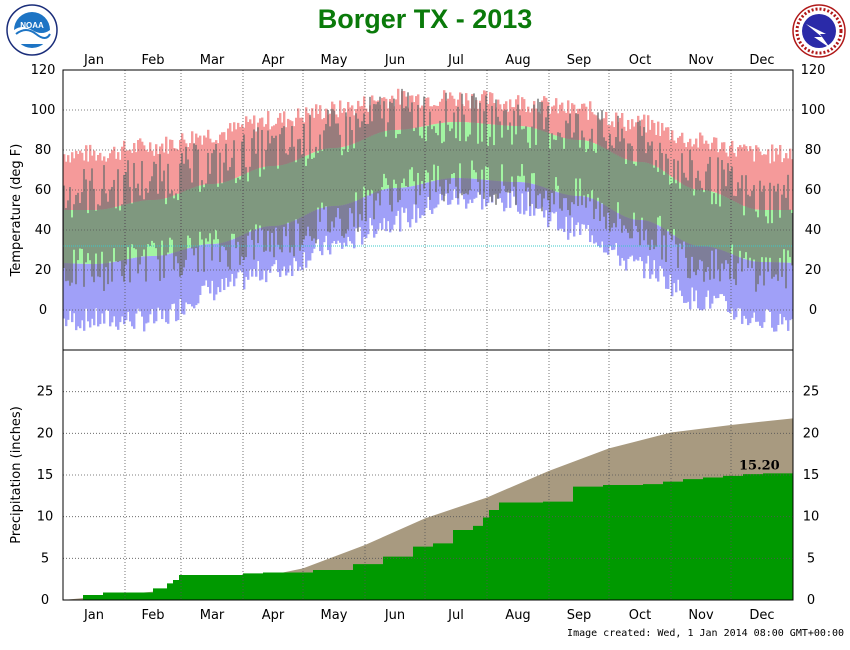 The image size is (850, 650). I want to click on temp-tick-label-left: 60, so click(43, 190).